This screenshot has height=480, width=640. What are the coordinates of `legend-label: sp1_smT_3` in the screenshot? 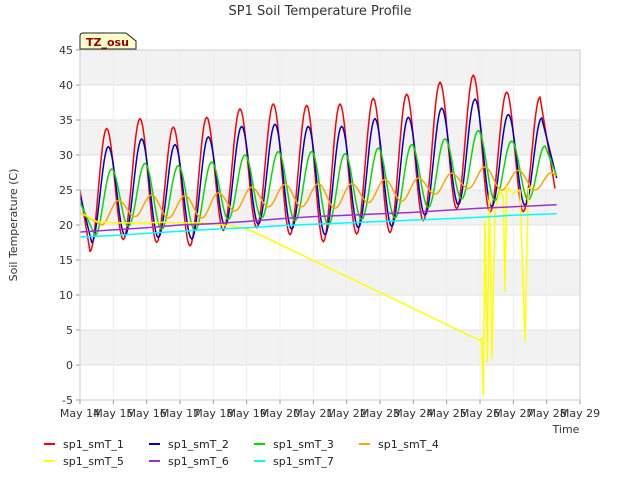 It's located at (303, 444).